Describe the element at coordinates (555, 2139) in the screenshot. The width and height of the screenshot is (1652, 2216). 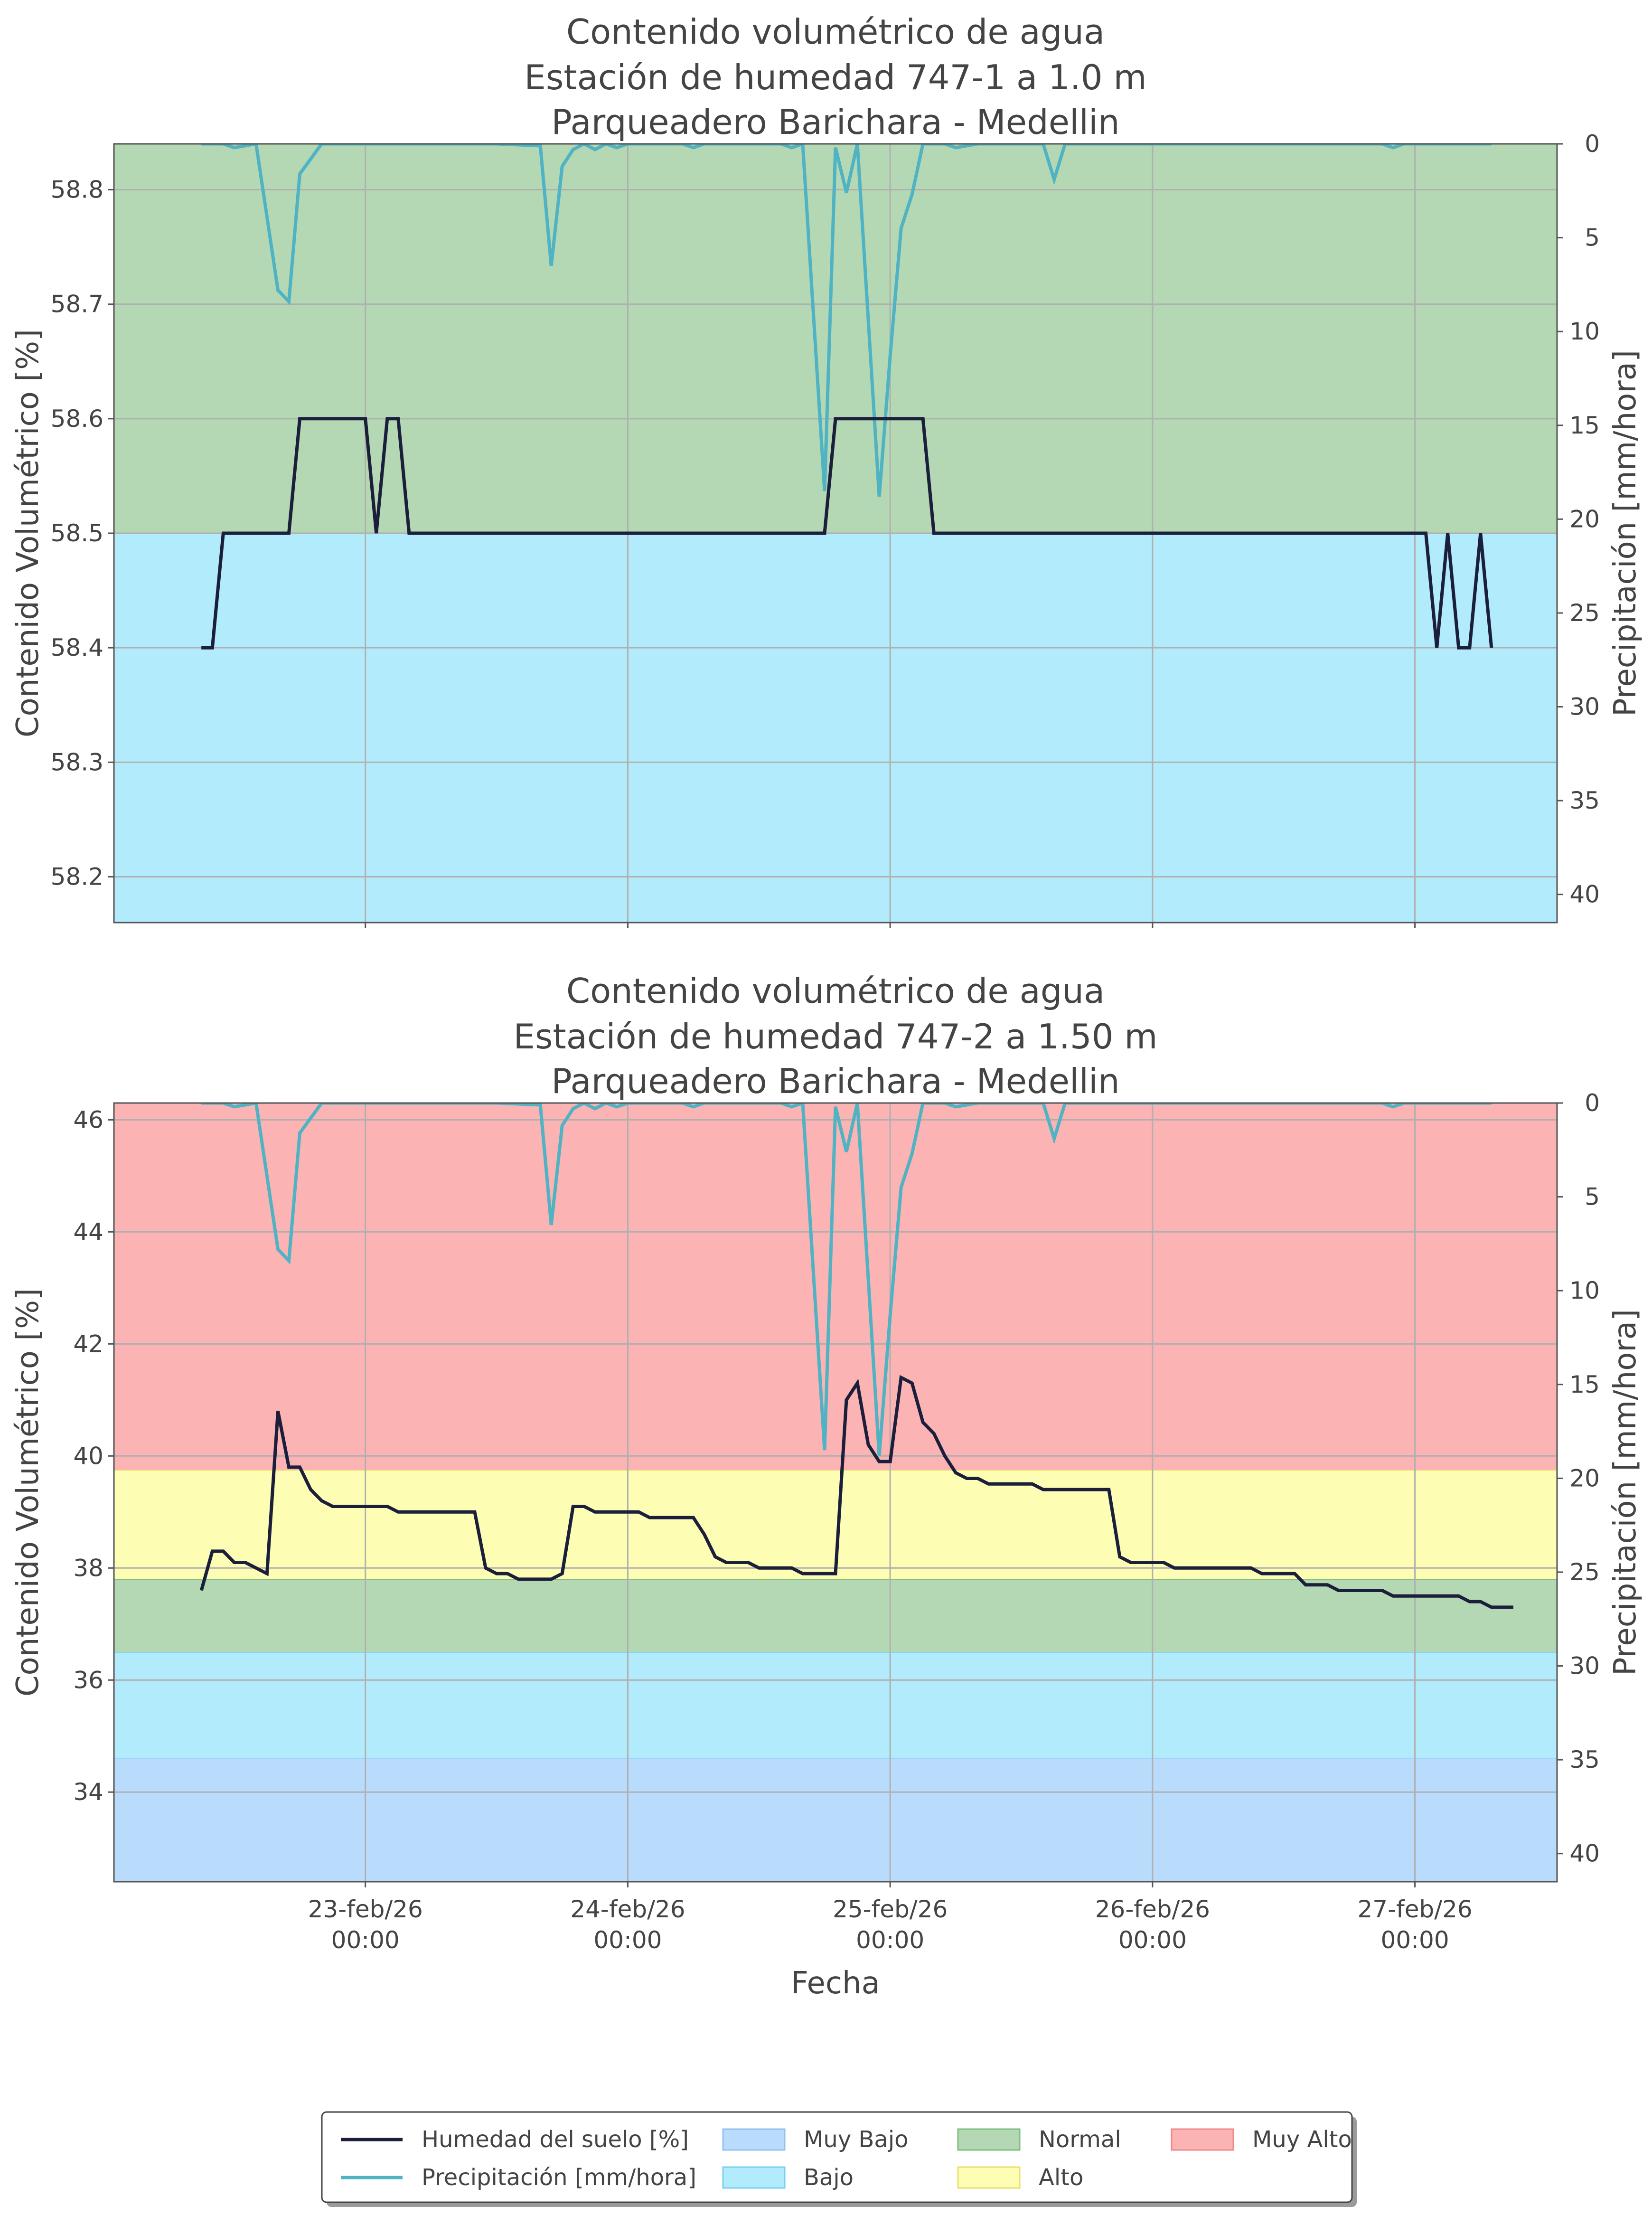
I see `legend-label: Humedad del suelo [%]` at that location.